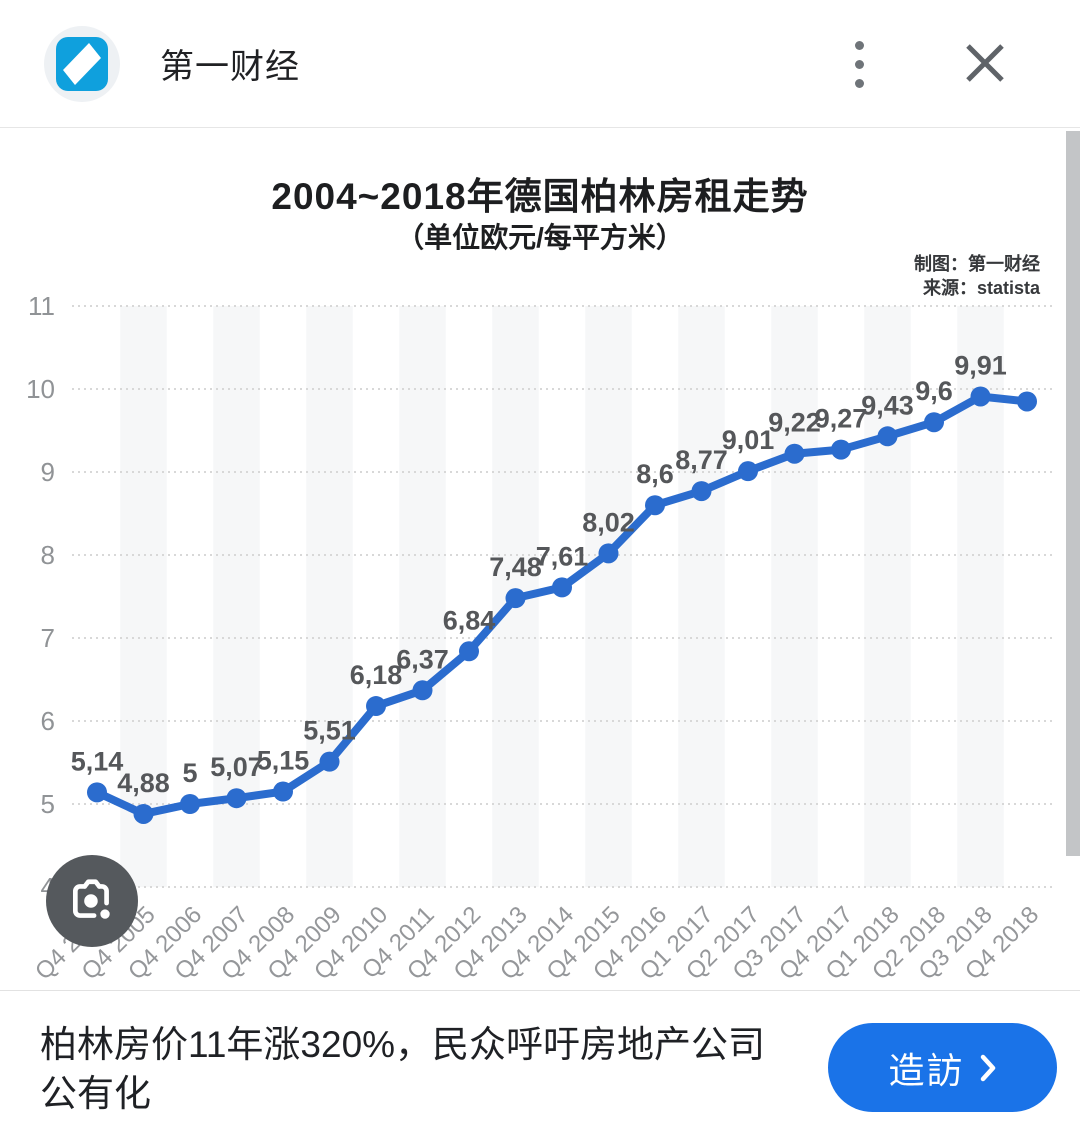  What do you see at coordinates (540, 196) in the screenshot?
I see `chart-title: 2004~2018年德国柏林房租走势` at bounding box center [540, 196].